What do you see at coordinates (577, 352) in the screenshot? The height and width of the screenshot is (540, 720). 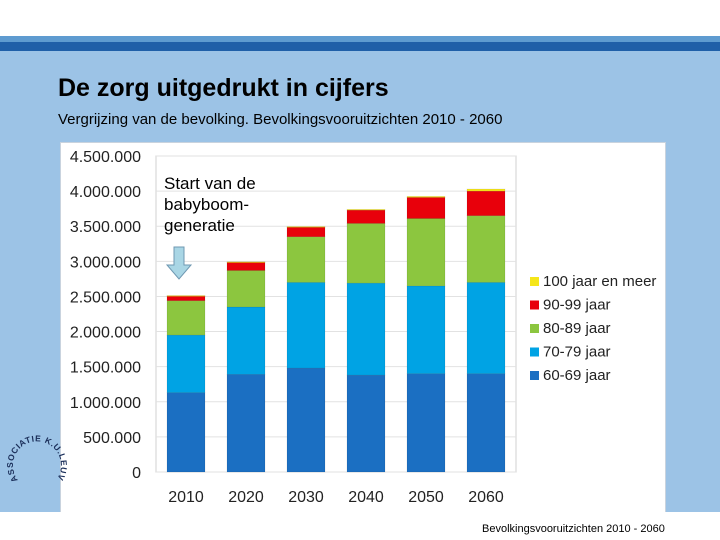 I see `legend-label: 70-79 jaar` at bounding box center [577, 352].